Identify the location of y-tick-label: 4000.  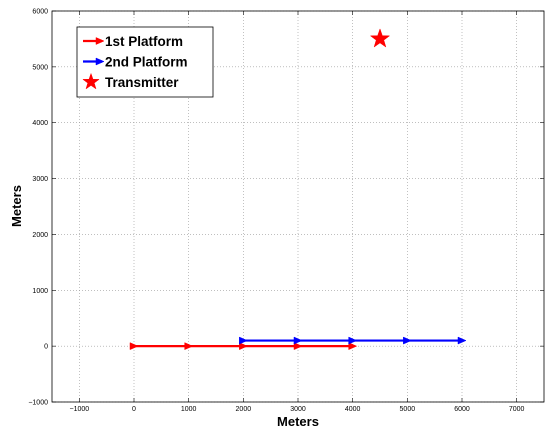
(40, 123).